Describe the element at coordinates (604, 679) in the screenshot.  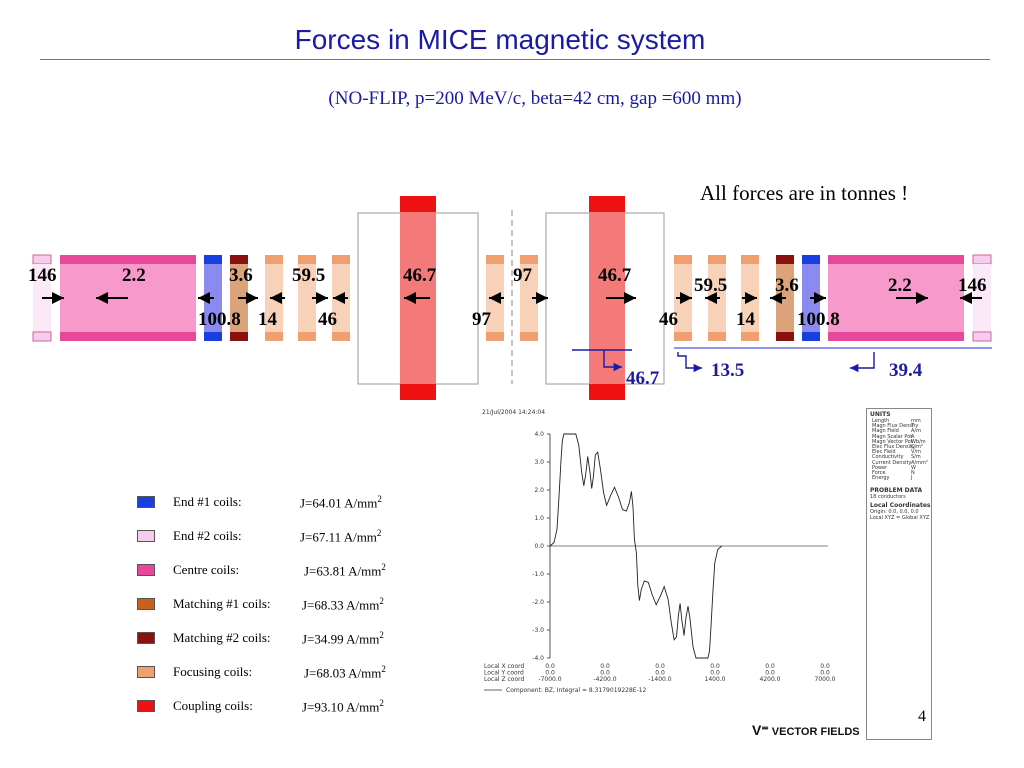
I see `x-row-value: -4200.0` at that location.